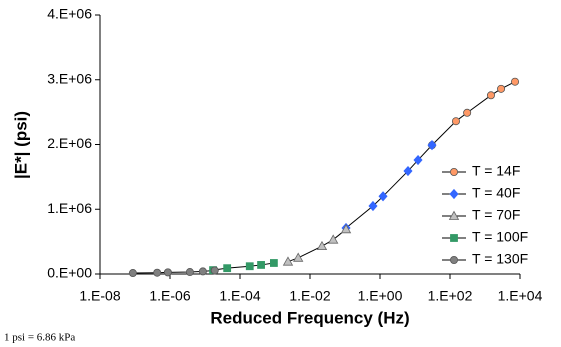 Image resolution: width=561 pixels, height=347 pixels. Describe the element at coordinates (69, 273) in the screenshot. I see `y-tick-label: 0.E+00` at that location.